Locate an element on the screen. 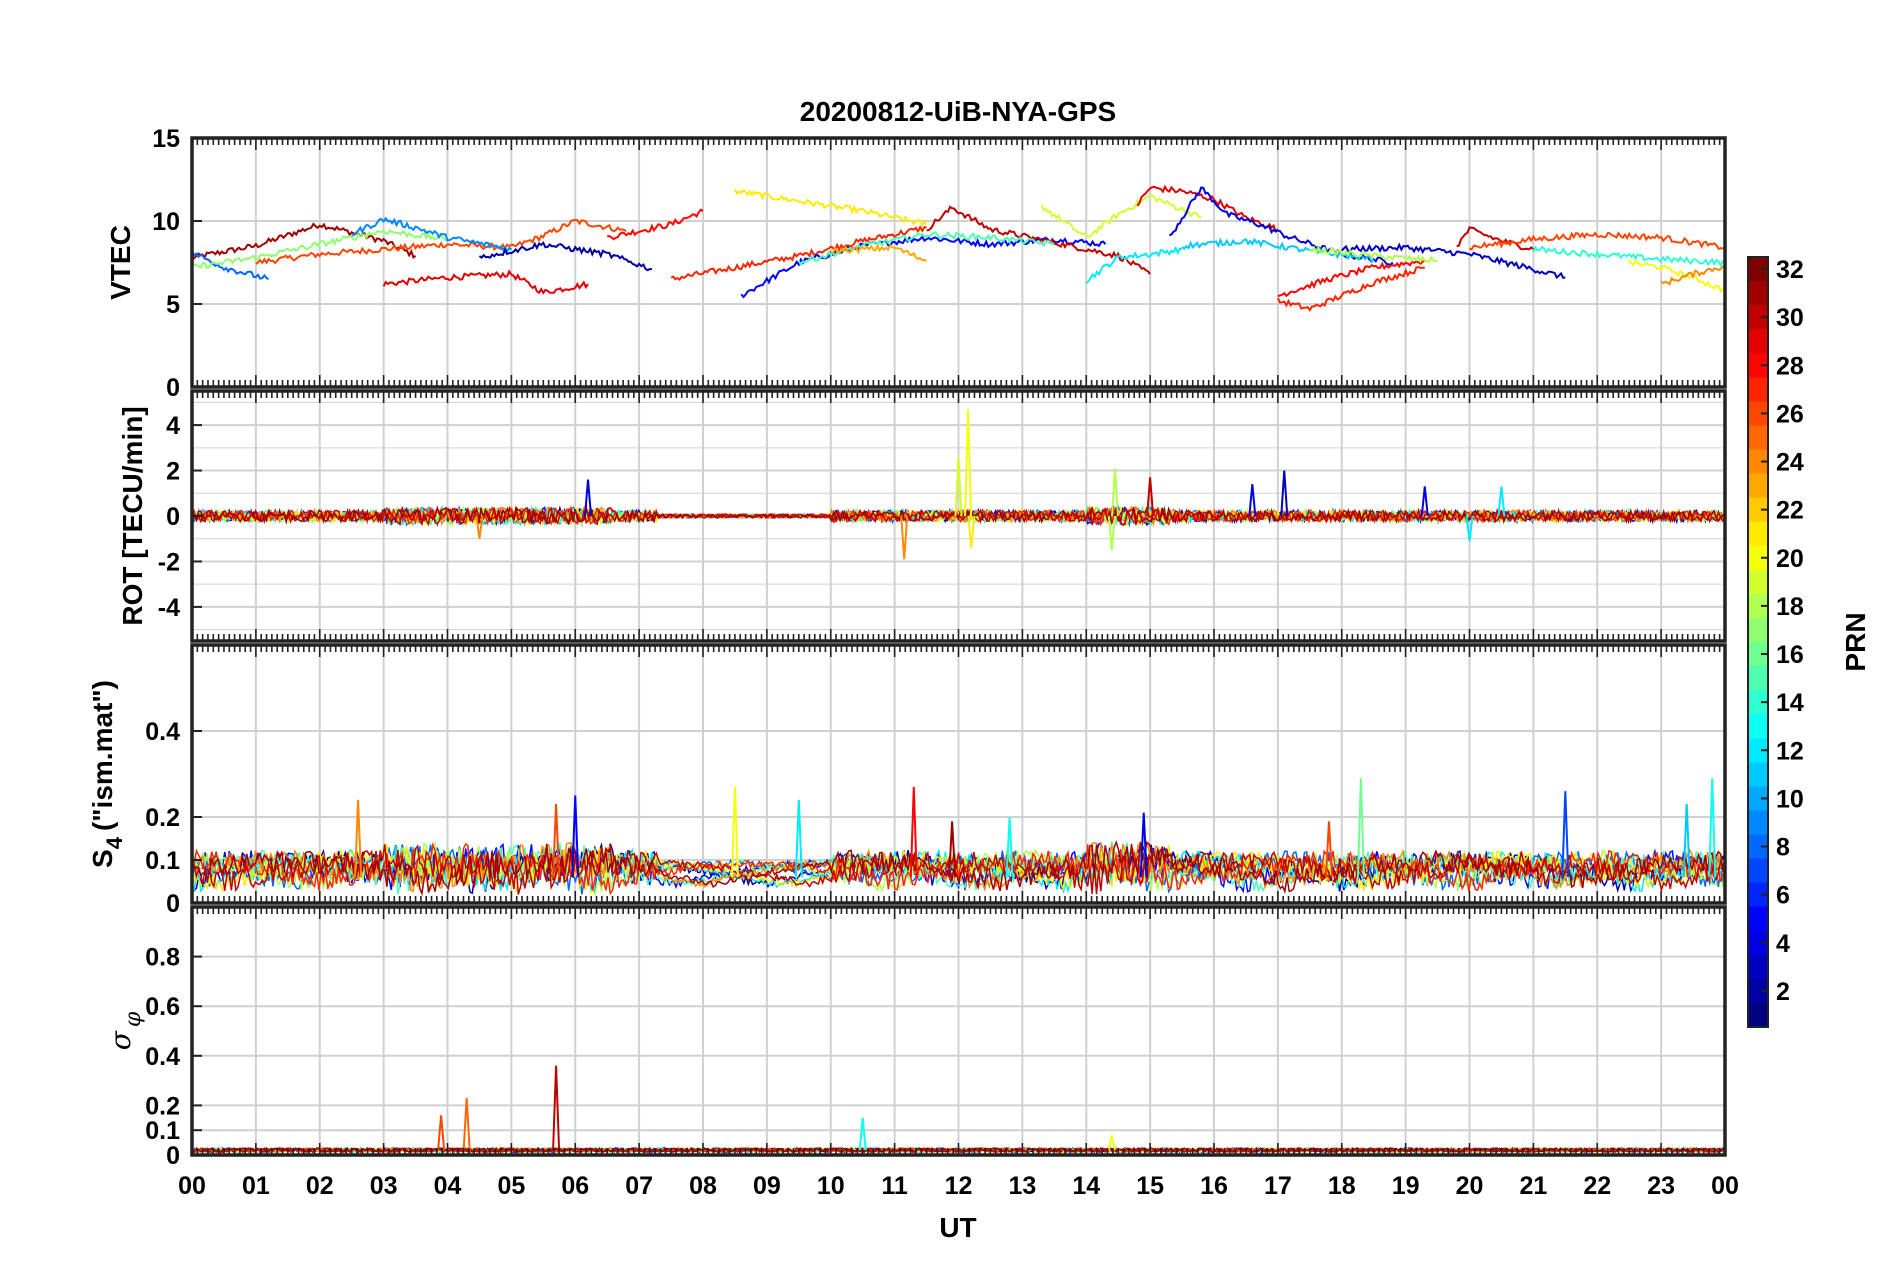 The width and height of the screenshot is (1902, 1272). x-tick-label: 20 is located at coordinates (1470, 1186).